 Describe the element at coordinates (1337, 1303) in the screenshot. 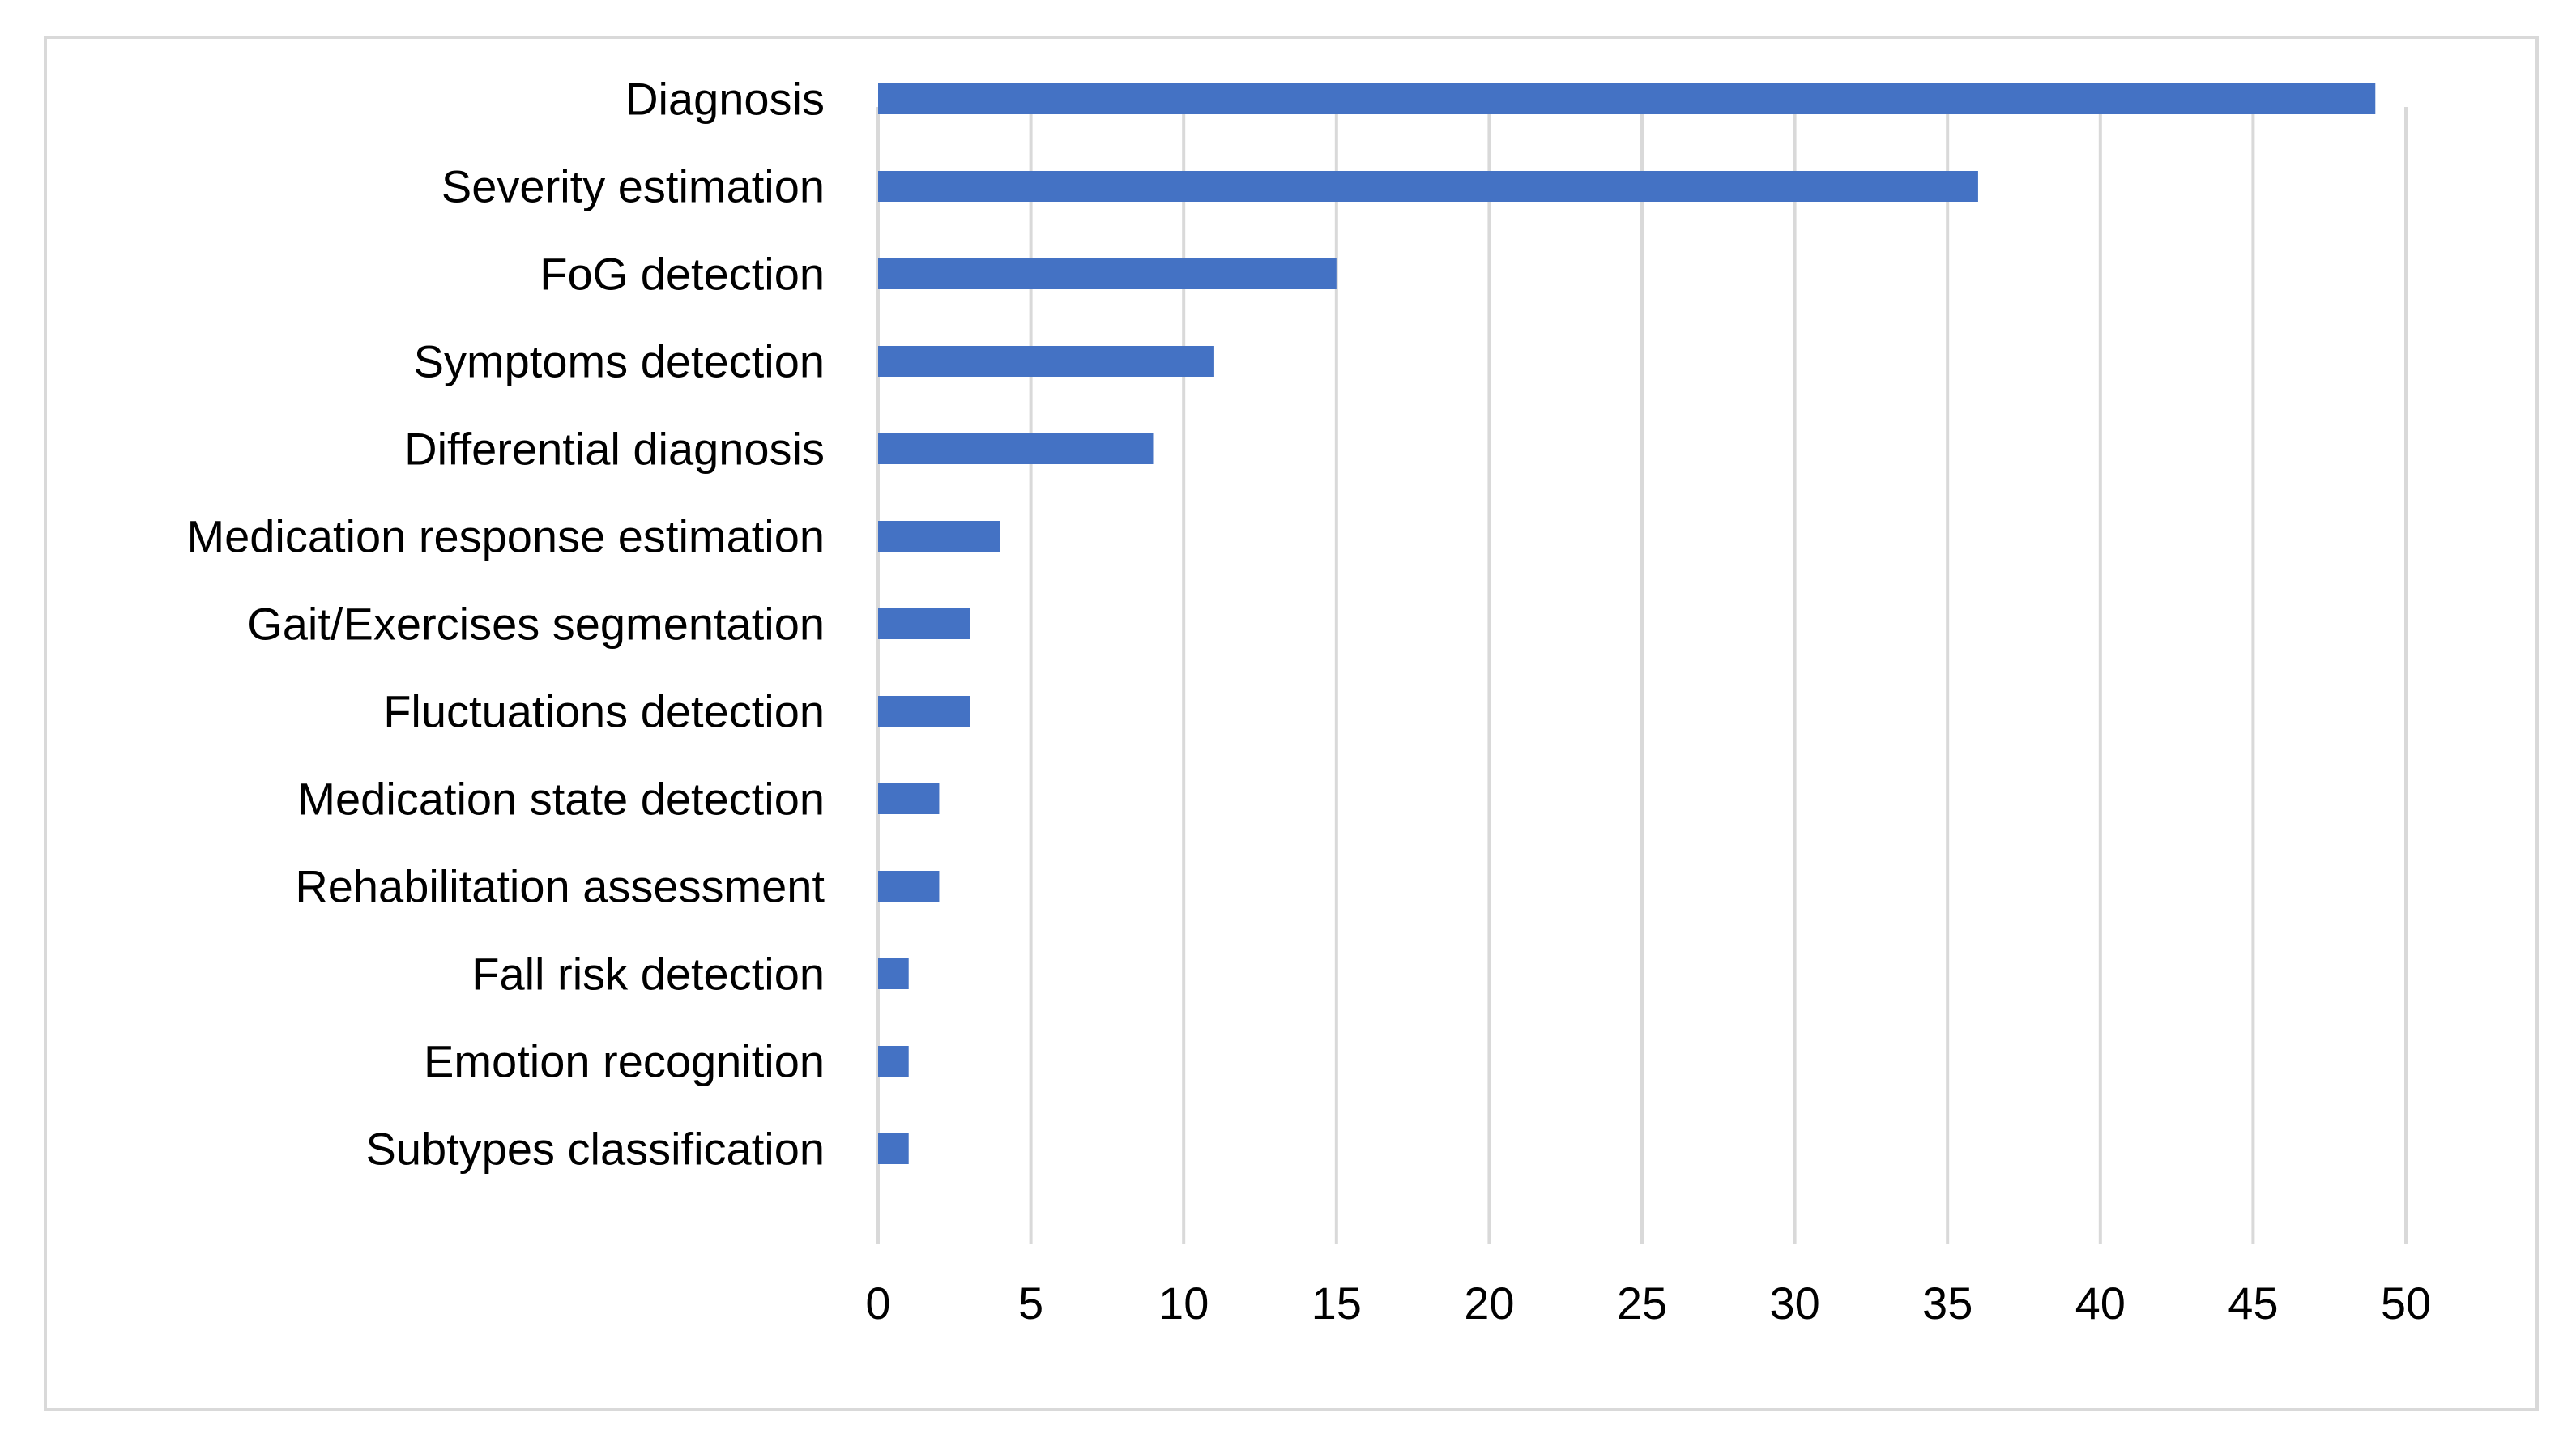

I see `x-tick-label: 15` at that location.